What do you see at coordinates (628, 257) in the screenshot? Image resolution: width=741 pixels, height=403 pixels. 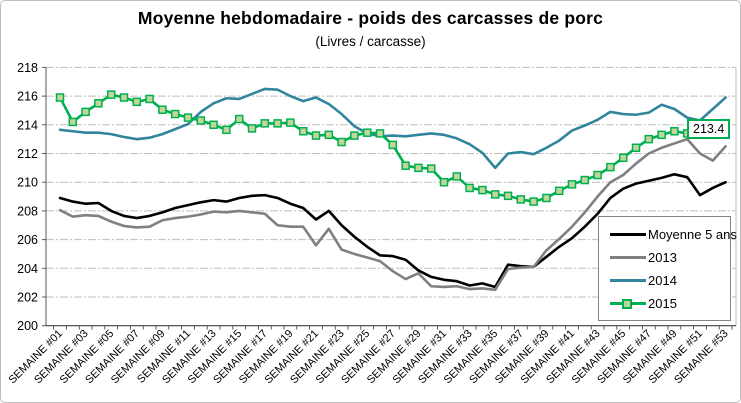 I see `legend-line-sample-2013` at bounding box center [628, 257].